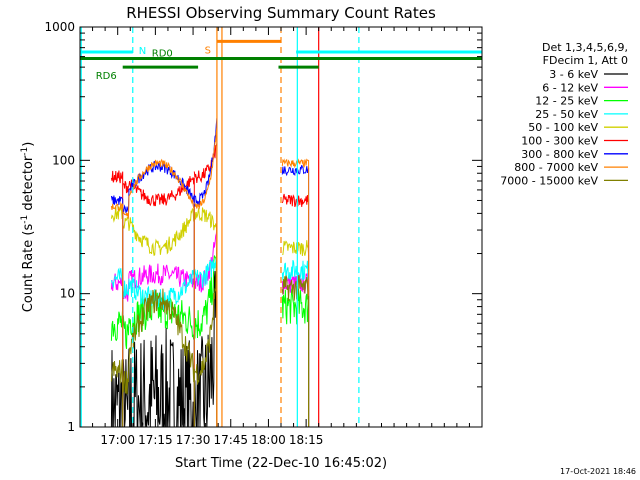 The height and width of the screenshot is (480, 640). Describe the element at coordinates (563, 127) in the screenshot. I see `legend-entry-label: 50 - 100 keV` at that location.